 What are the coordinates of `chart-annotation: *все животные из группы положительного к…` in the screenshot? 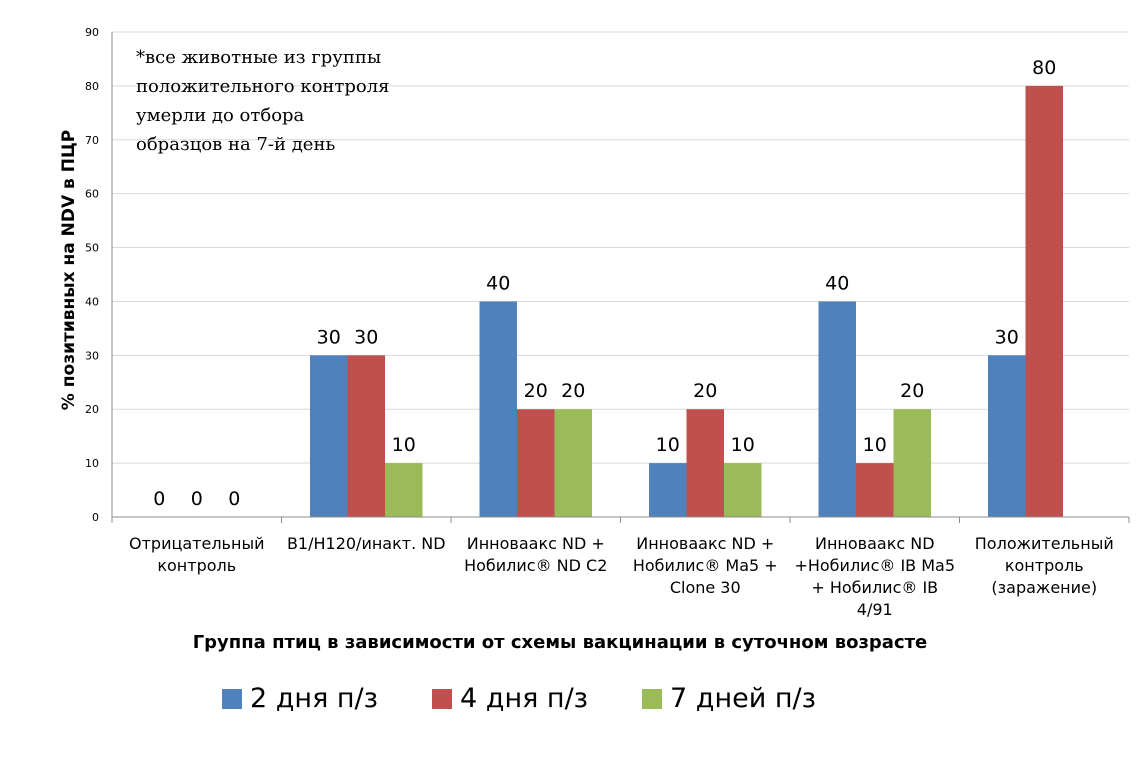 It's located at (263, 101).